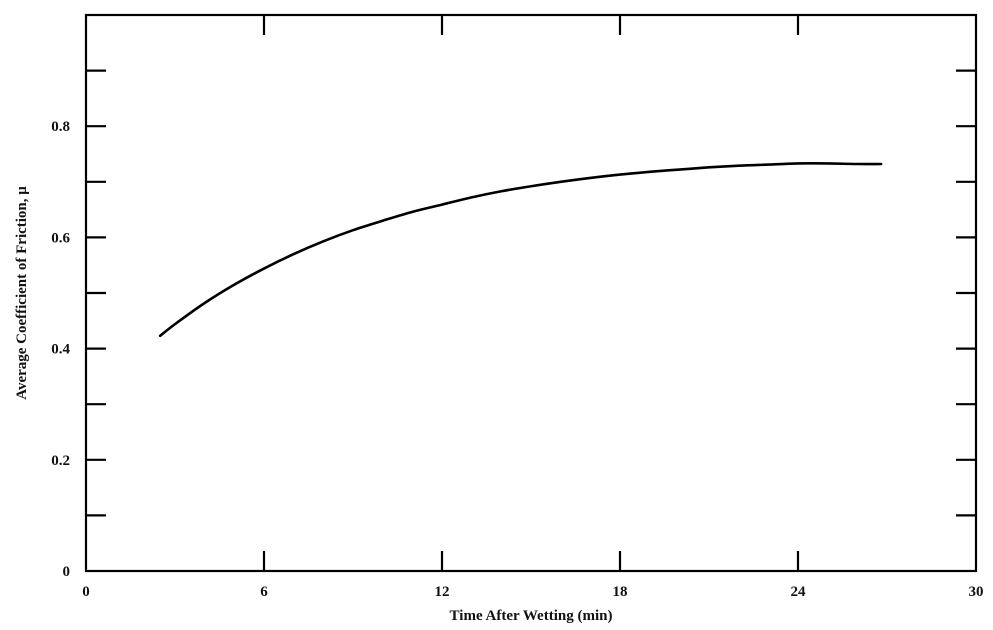 The height and width of the screenshot is (630, 993). I want to click on x-tick-label: 6, so click(264, 592).